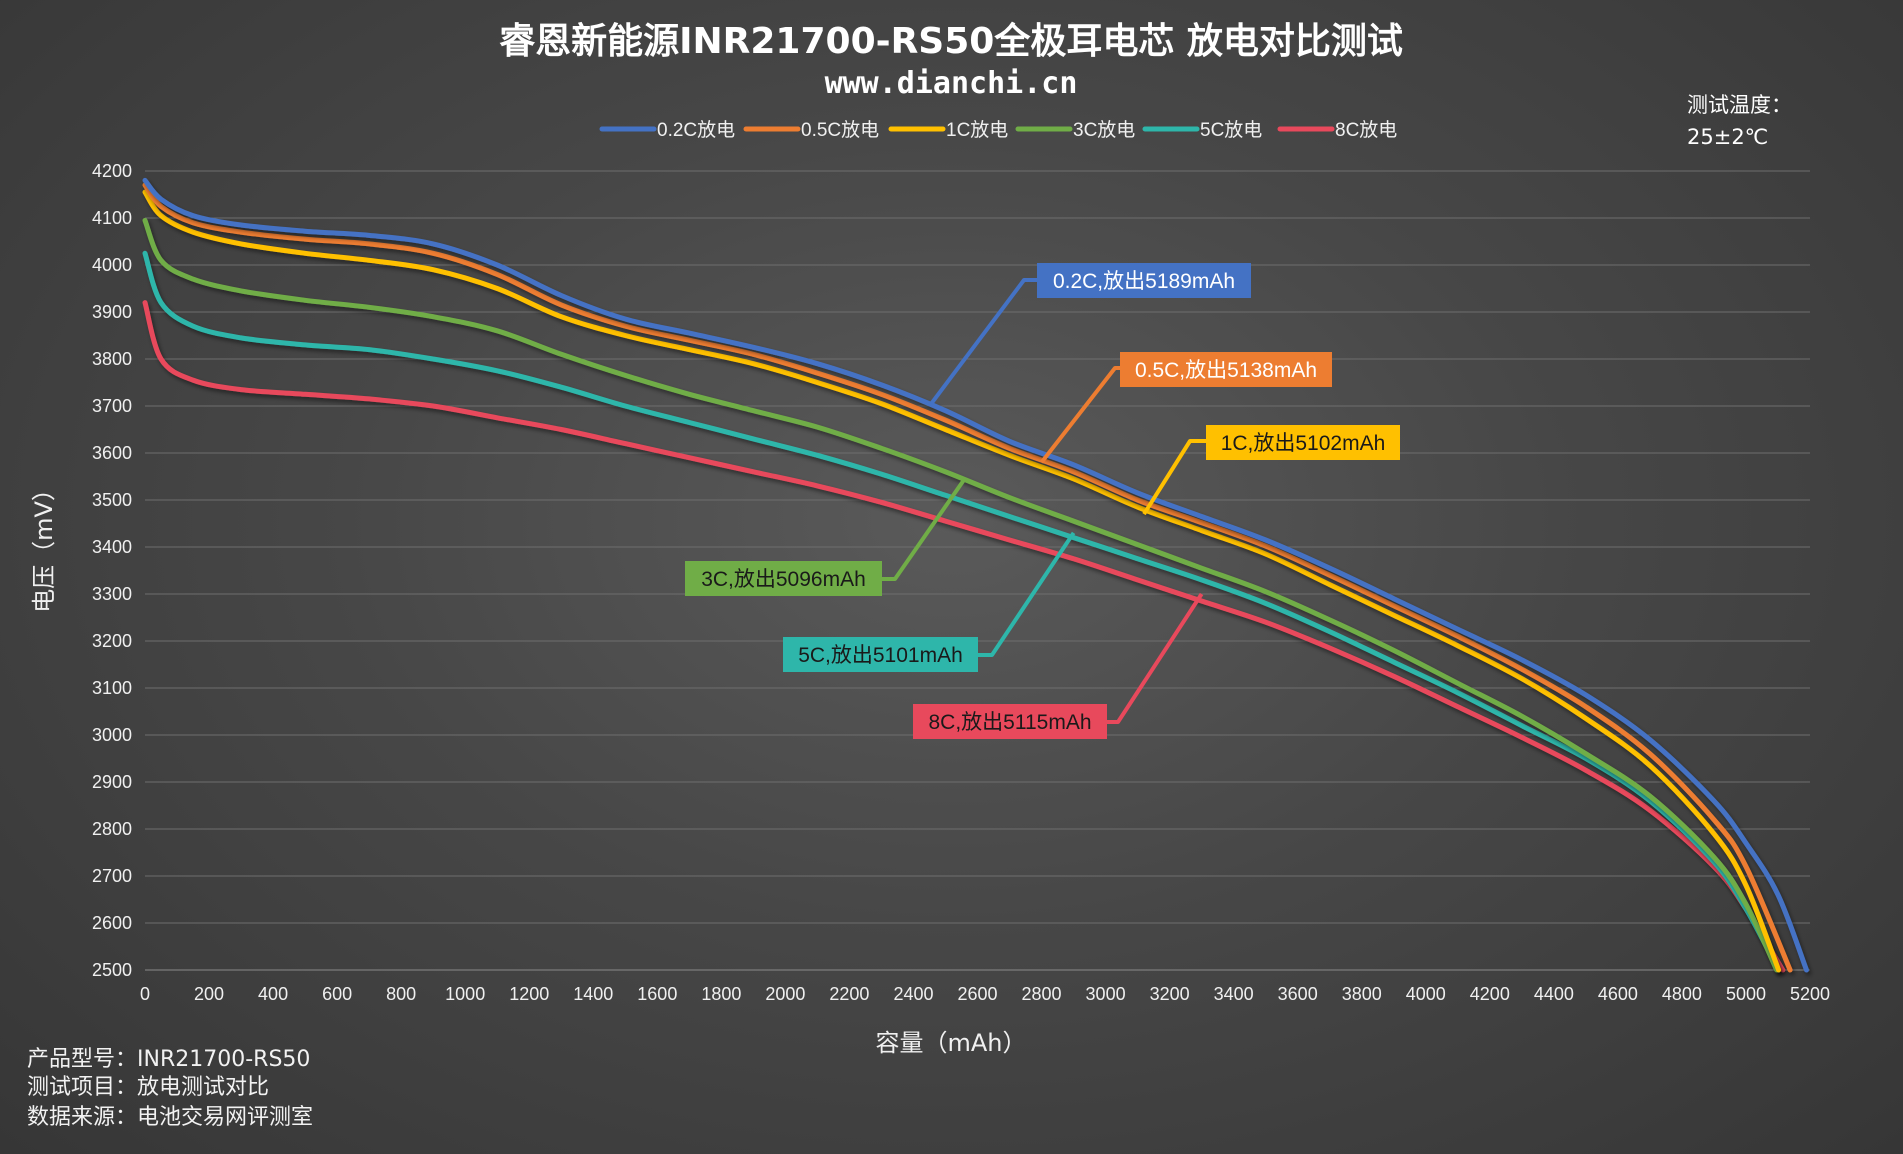 This screenshot has height=1154, width=1903. Describe the element at coordinates (170, 1117) in the screenshot. I see `footer-data-source: 数据来源：电池交易网评测室` at that location.